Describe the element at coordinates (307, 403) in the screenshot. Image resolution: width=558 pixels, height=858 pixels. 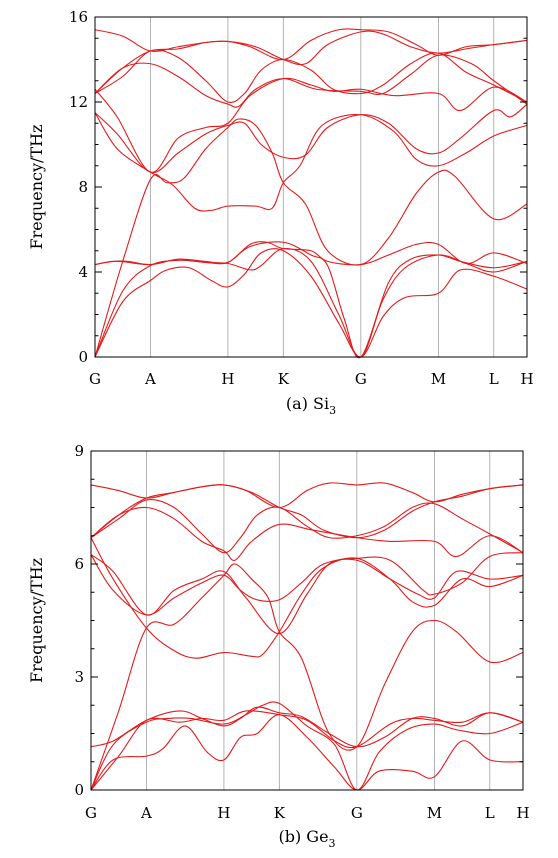
I see `caption-text: (a) Si` at that location.